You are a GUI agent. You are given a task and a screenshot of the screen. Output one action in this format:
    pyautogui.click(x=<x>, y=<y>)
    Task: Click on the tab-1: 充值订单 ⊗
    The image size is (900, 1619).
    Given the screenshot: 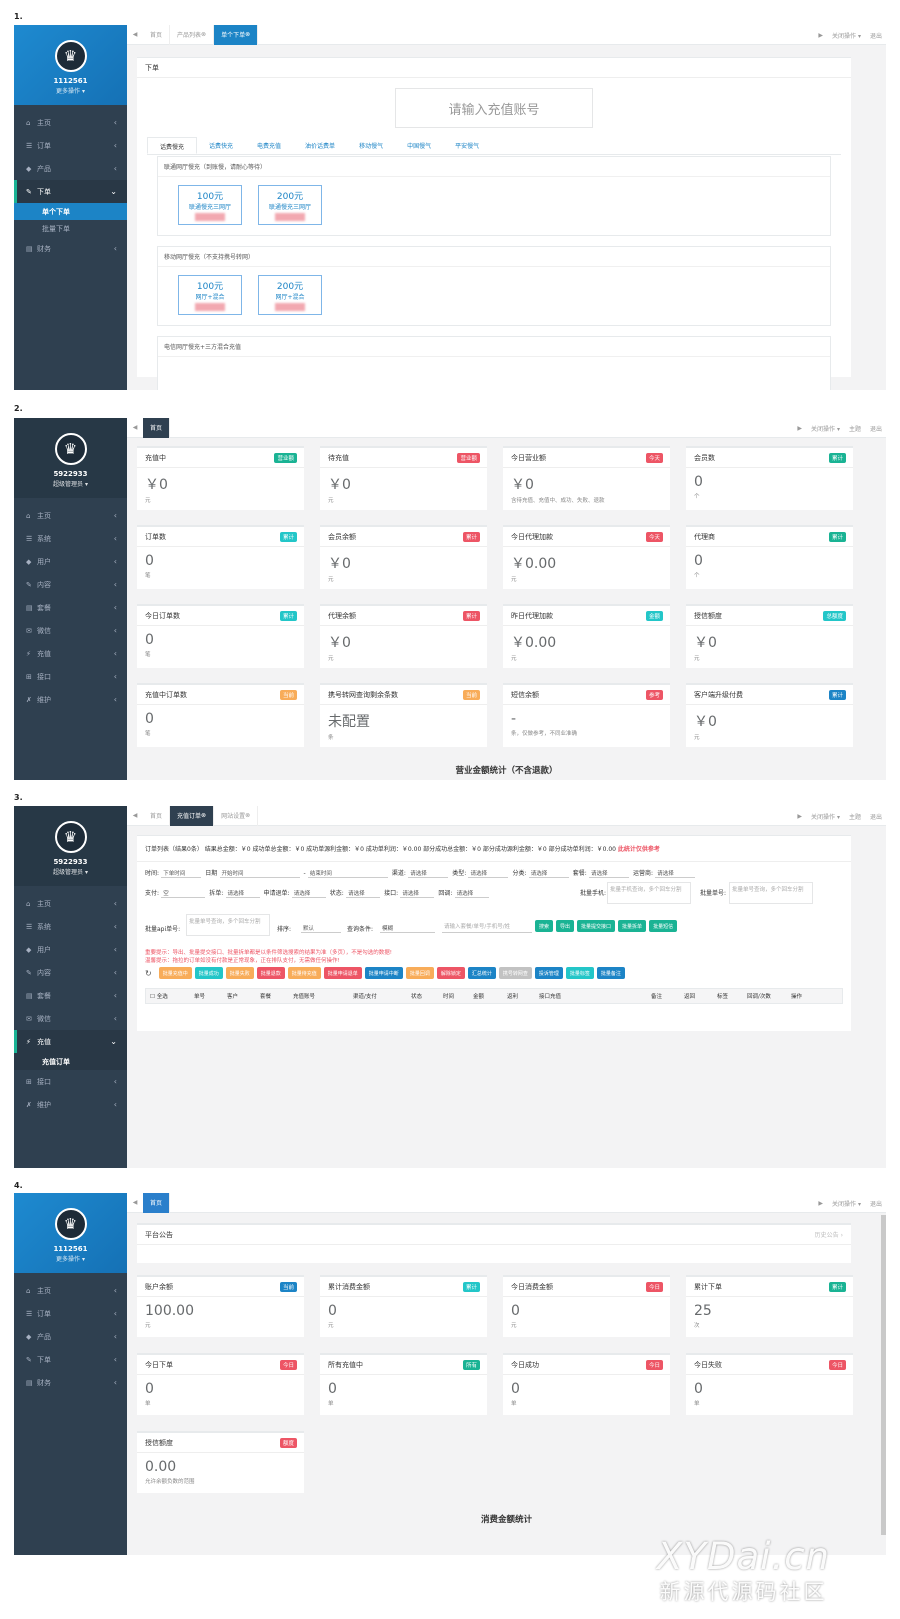 What is the action you would take?
    pyautogui.click(x=192, y=816)
    